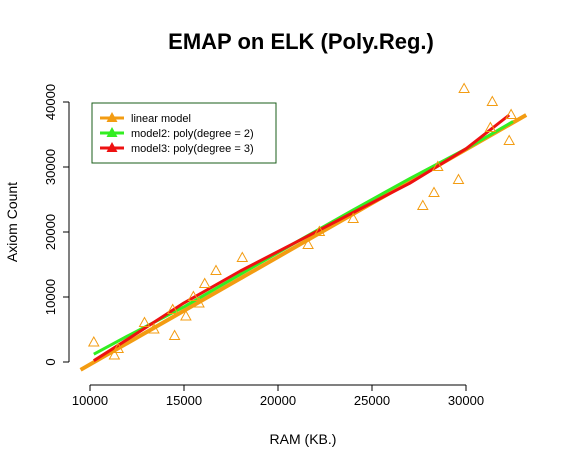  What do you see at coordinates (50, 167) in the screenshot?
I see `y-tick-label: 30000` at bounding box center [50, 167].